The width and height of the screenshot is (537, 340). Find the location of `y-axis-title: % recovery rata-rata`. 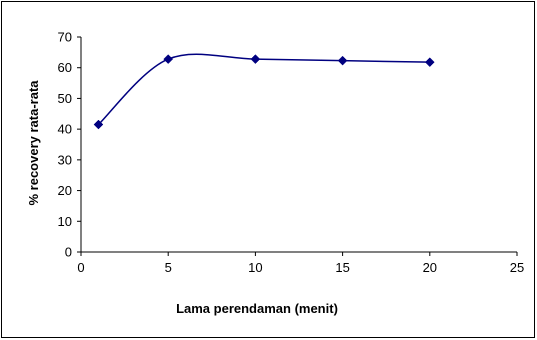

y-axis-title: % recovery rata-rata is located at coordinates (33, 143).